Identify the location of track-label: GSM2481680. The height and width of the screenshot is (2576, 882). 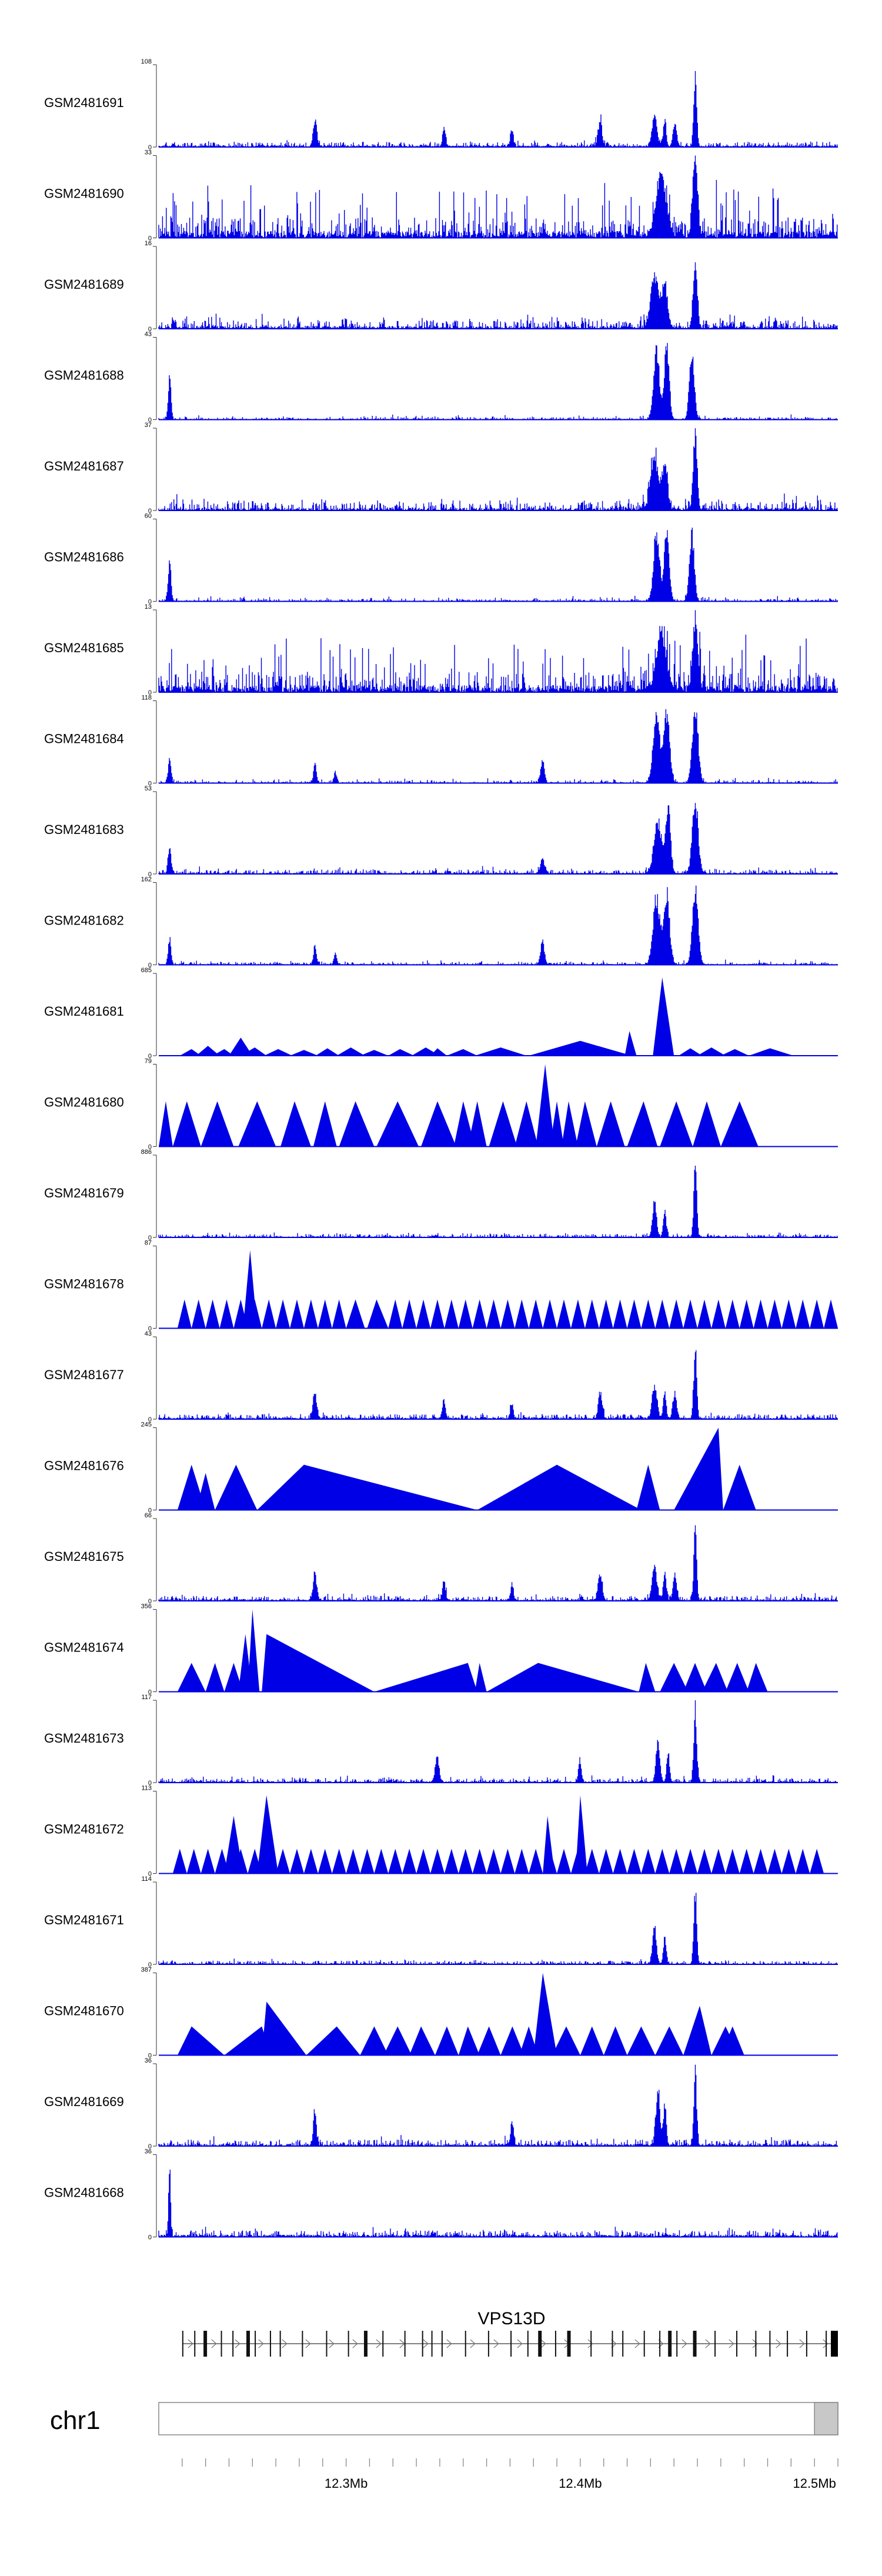
(84, 1102).